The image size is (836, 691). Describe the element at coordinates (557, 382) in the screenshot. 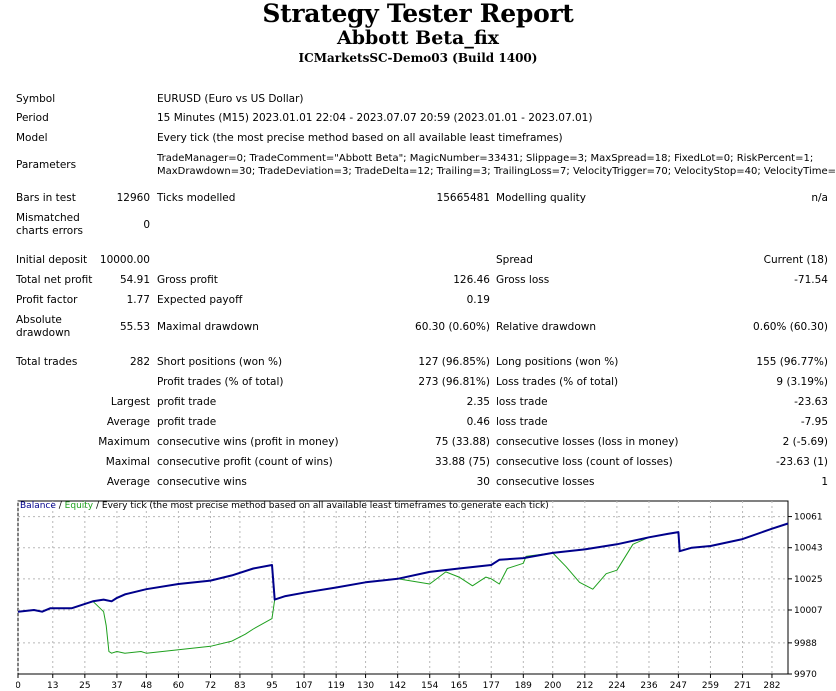

I see `loss-trades-label: Loss trades (% of total)` at that location.